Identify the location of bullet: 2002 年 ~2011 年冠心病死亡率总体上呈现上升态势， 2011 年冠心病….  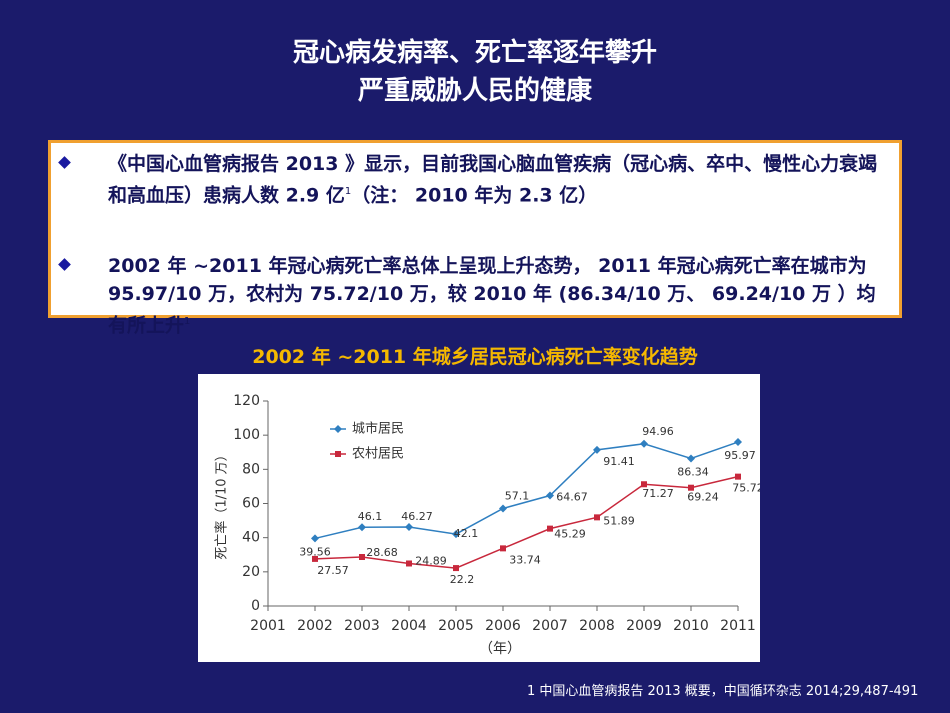
(468, 295).